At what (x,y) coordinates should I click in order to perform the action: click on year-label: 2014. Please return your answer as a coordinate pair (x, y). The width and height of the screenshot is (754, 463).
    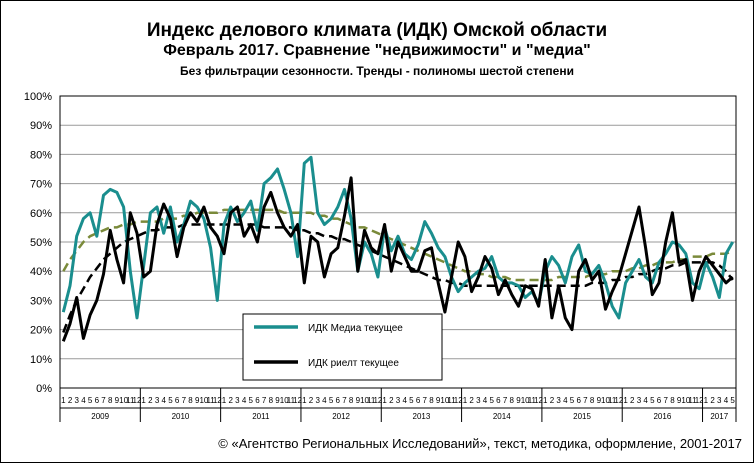
    Looking at the image, I should click on (502, 416).